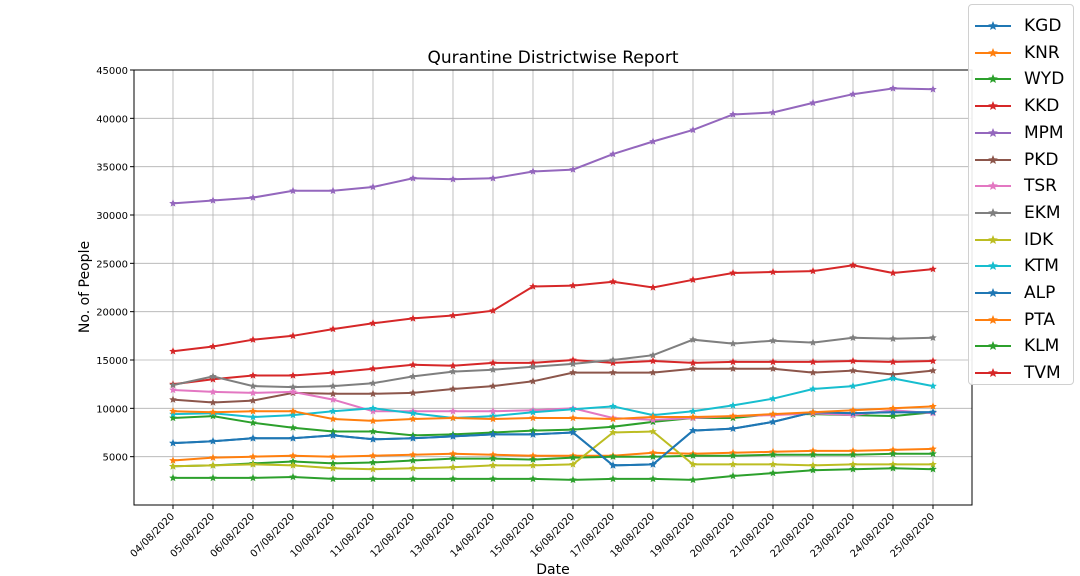  What do you see at coordinates (112, 119) in the screenshot?
I see `y-tick-label: 40000` at bounding box center [112, 119].